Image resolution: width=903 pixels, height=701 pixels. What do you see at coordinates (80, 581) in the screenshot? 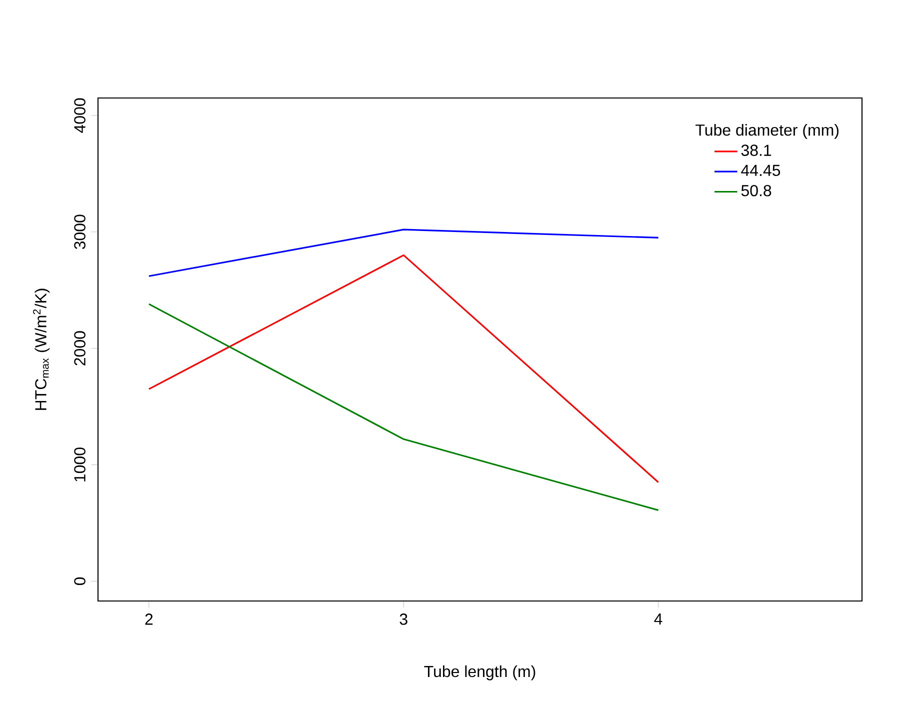
I see `y-tick-label: 0` at bounding box center [80, 581].